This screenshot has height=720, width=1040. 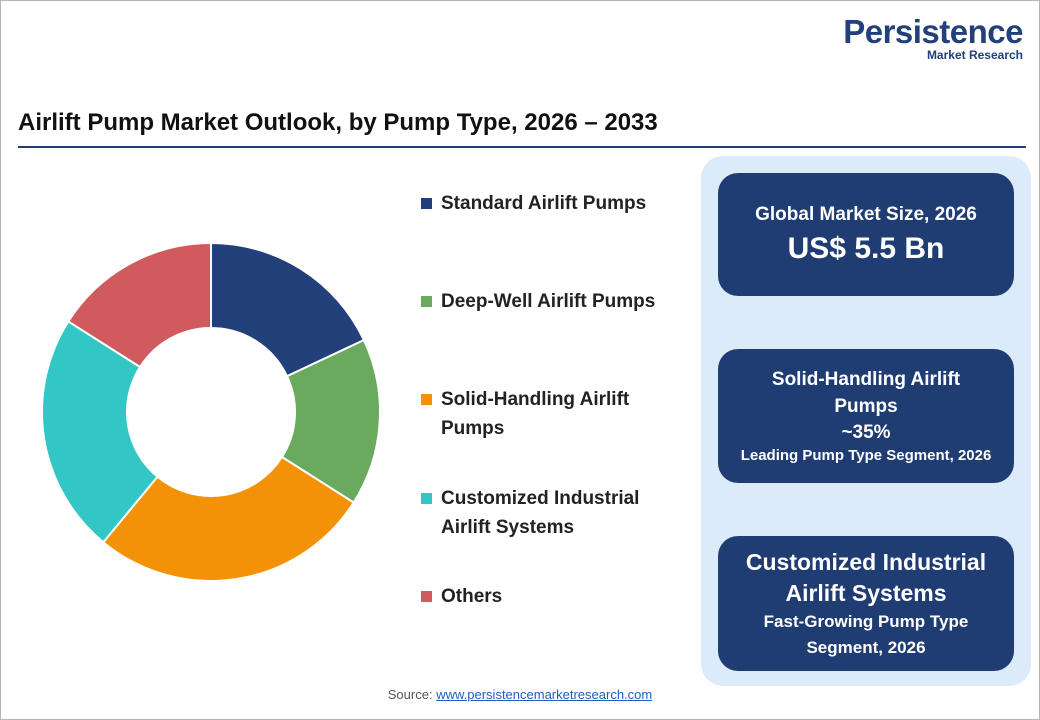 What do you see at coordinates (974, 55) in the screenshot?
I see `logo-tagline: Market Research` at bounding box center [974, 55].